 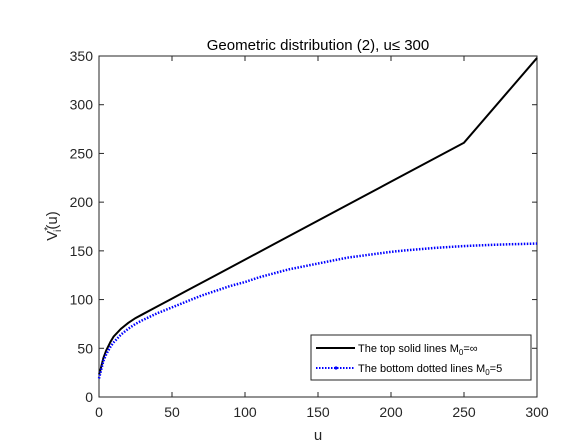 What do you see at coordinates (245, 412) in the screenshot?
I see `x-tick-label: 100` at bounding box center [245, 412].